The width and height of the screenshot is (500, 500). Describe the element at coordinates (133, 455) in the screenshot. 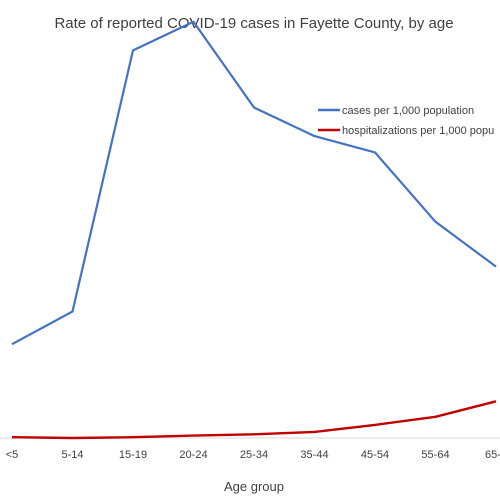

I see `x-tick-label: 15-19` at that location.